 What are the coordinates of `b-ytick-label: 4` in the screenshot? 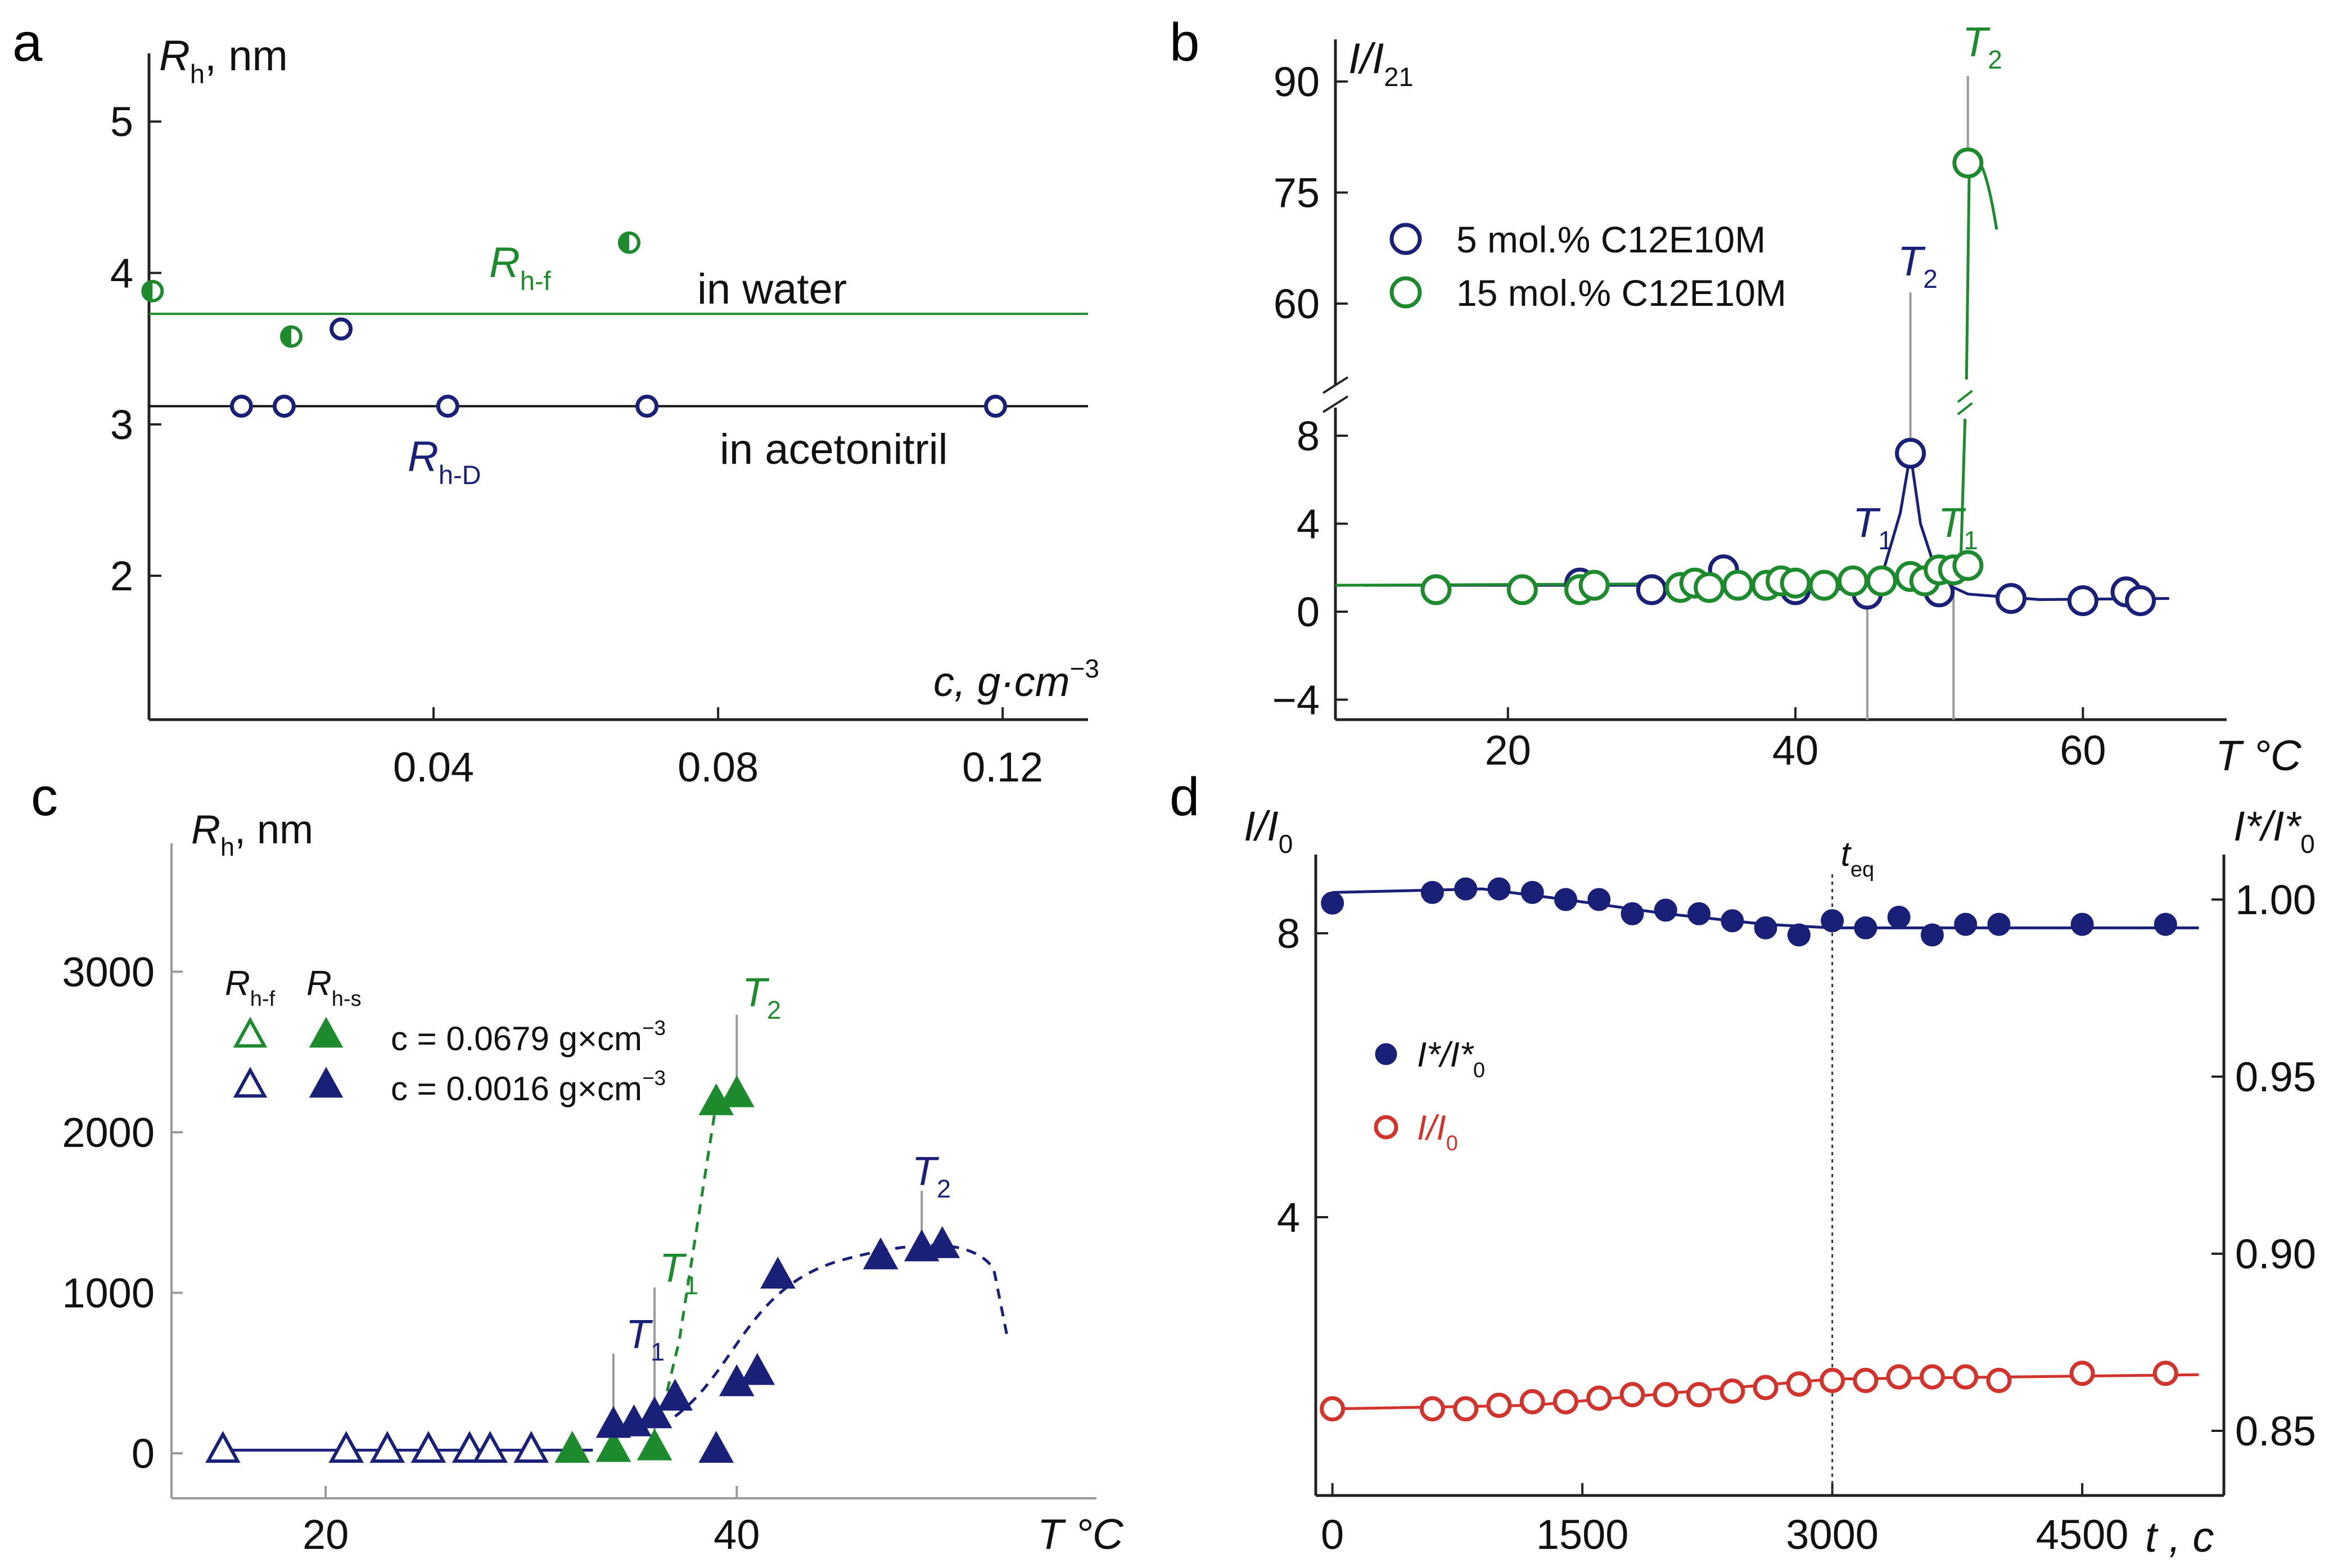 It's located at (1308, 524).